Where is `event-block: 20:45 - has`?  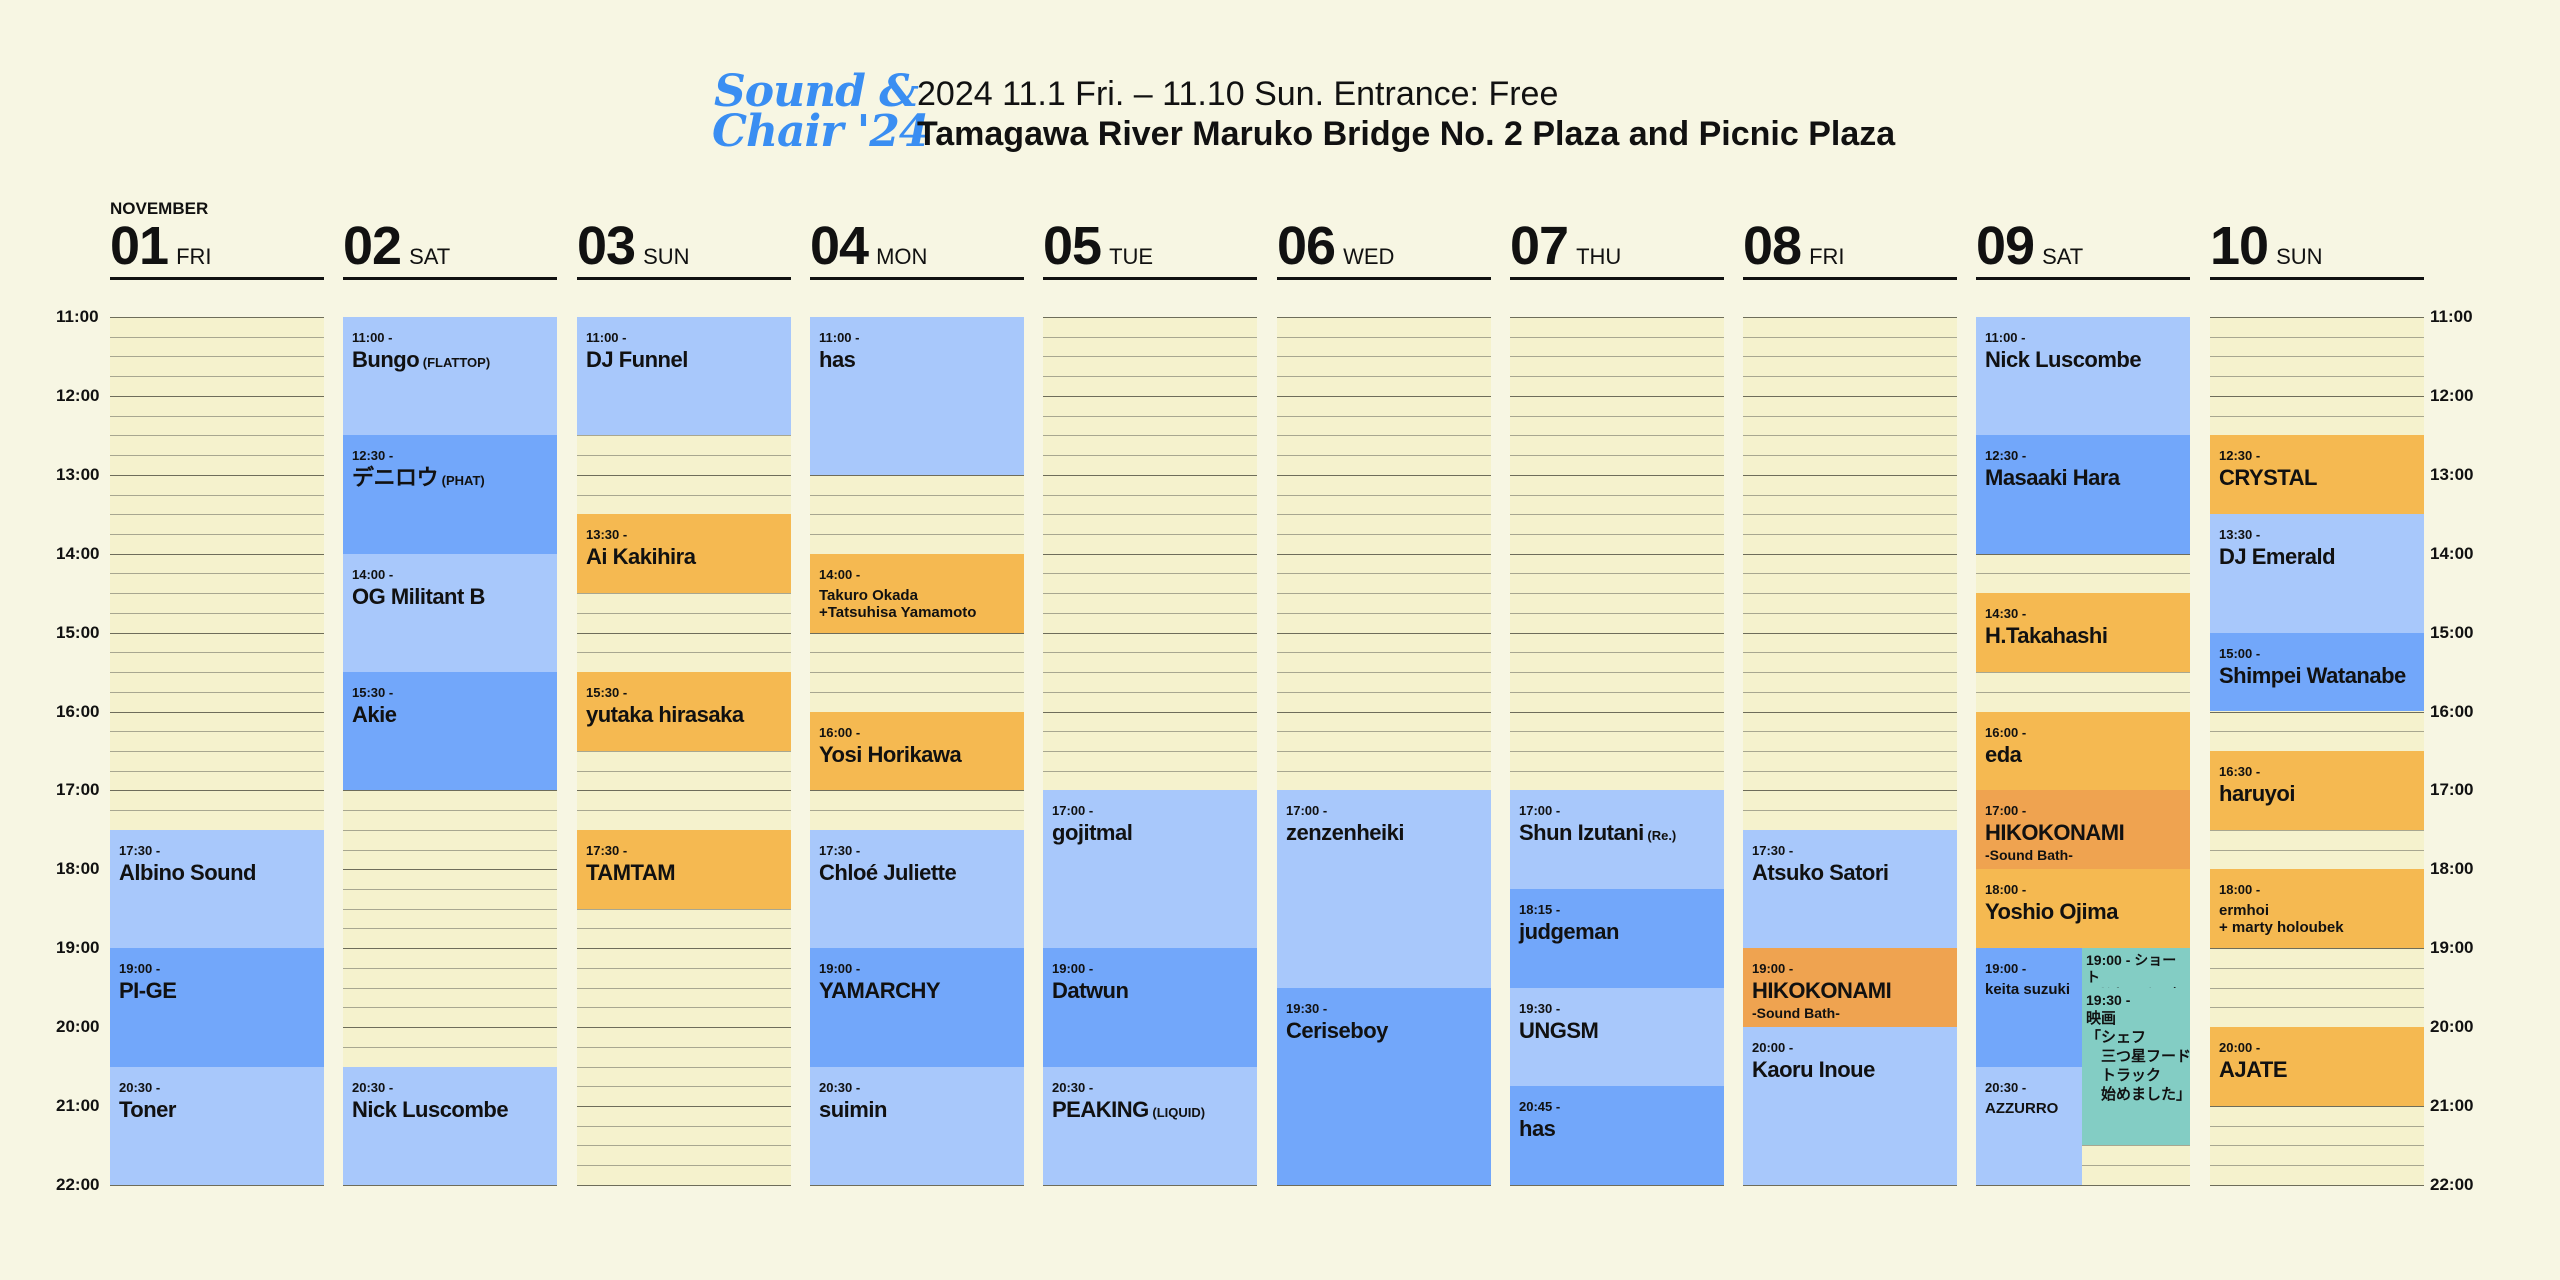 event-block: 20:45 - has is located at coordinates (1617, 1135).